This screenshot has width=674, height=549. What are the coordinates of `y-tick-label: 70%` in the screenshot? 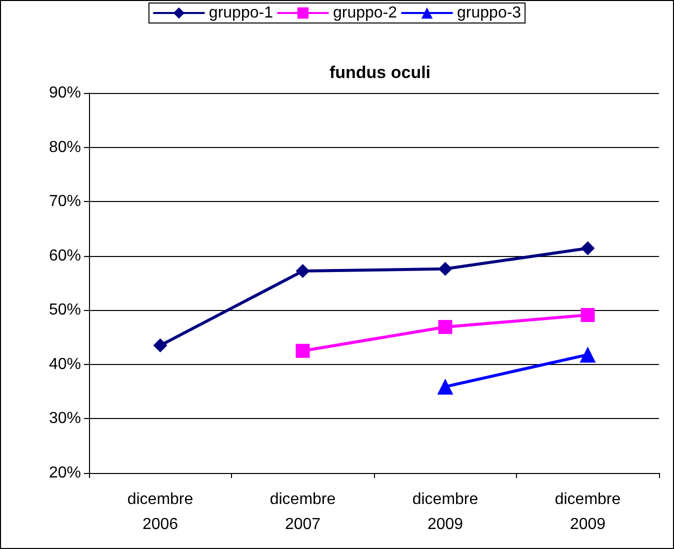 It's located at (64, 201).